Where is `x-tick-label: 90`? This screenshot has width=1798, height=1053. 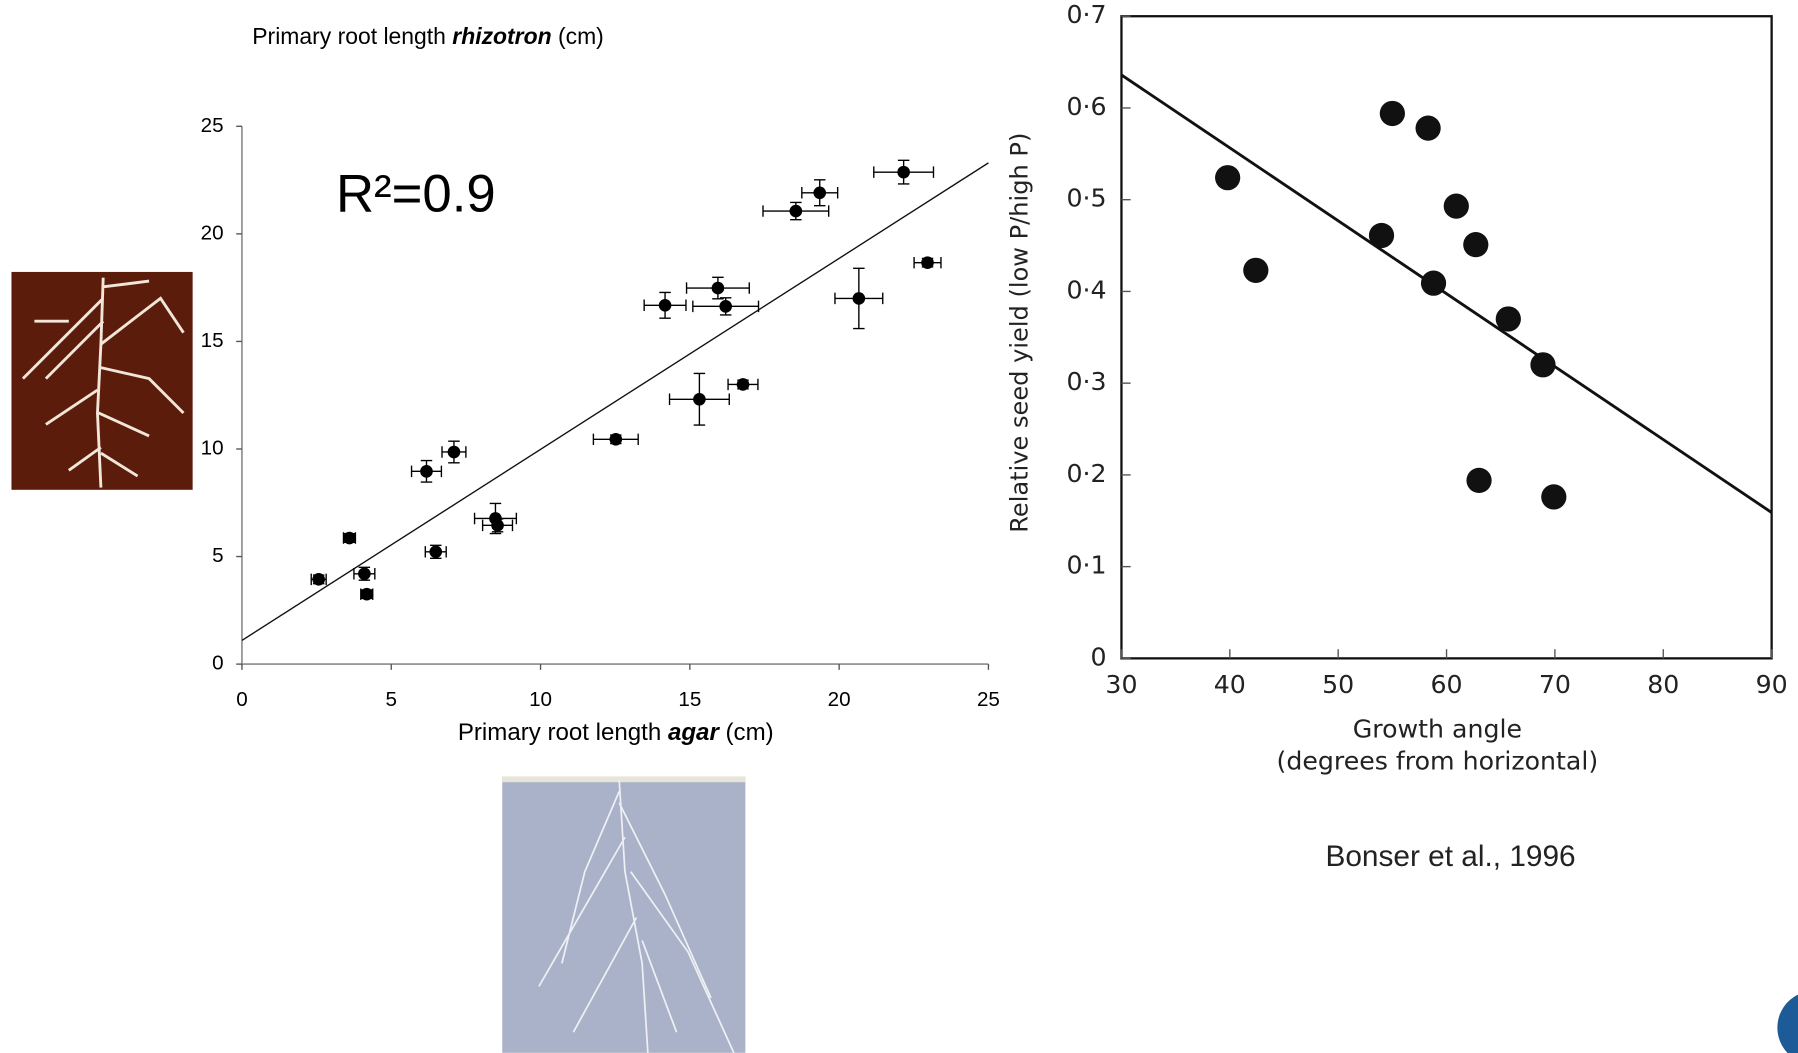
x-tick-label: 90 is located at coordinates (1772, 684).